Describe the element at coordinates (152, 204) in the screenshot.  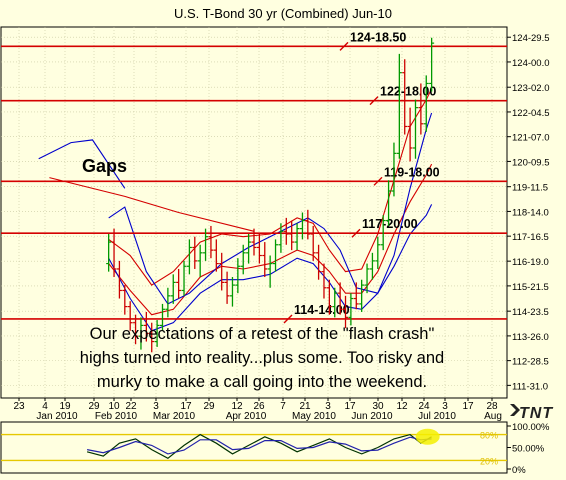
I see `indicator-trend-red` at that location.